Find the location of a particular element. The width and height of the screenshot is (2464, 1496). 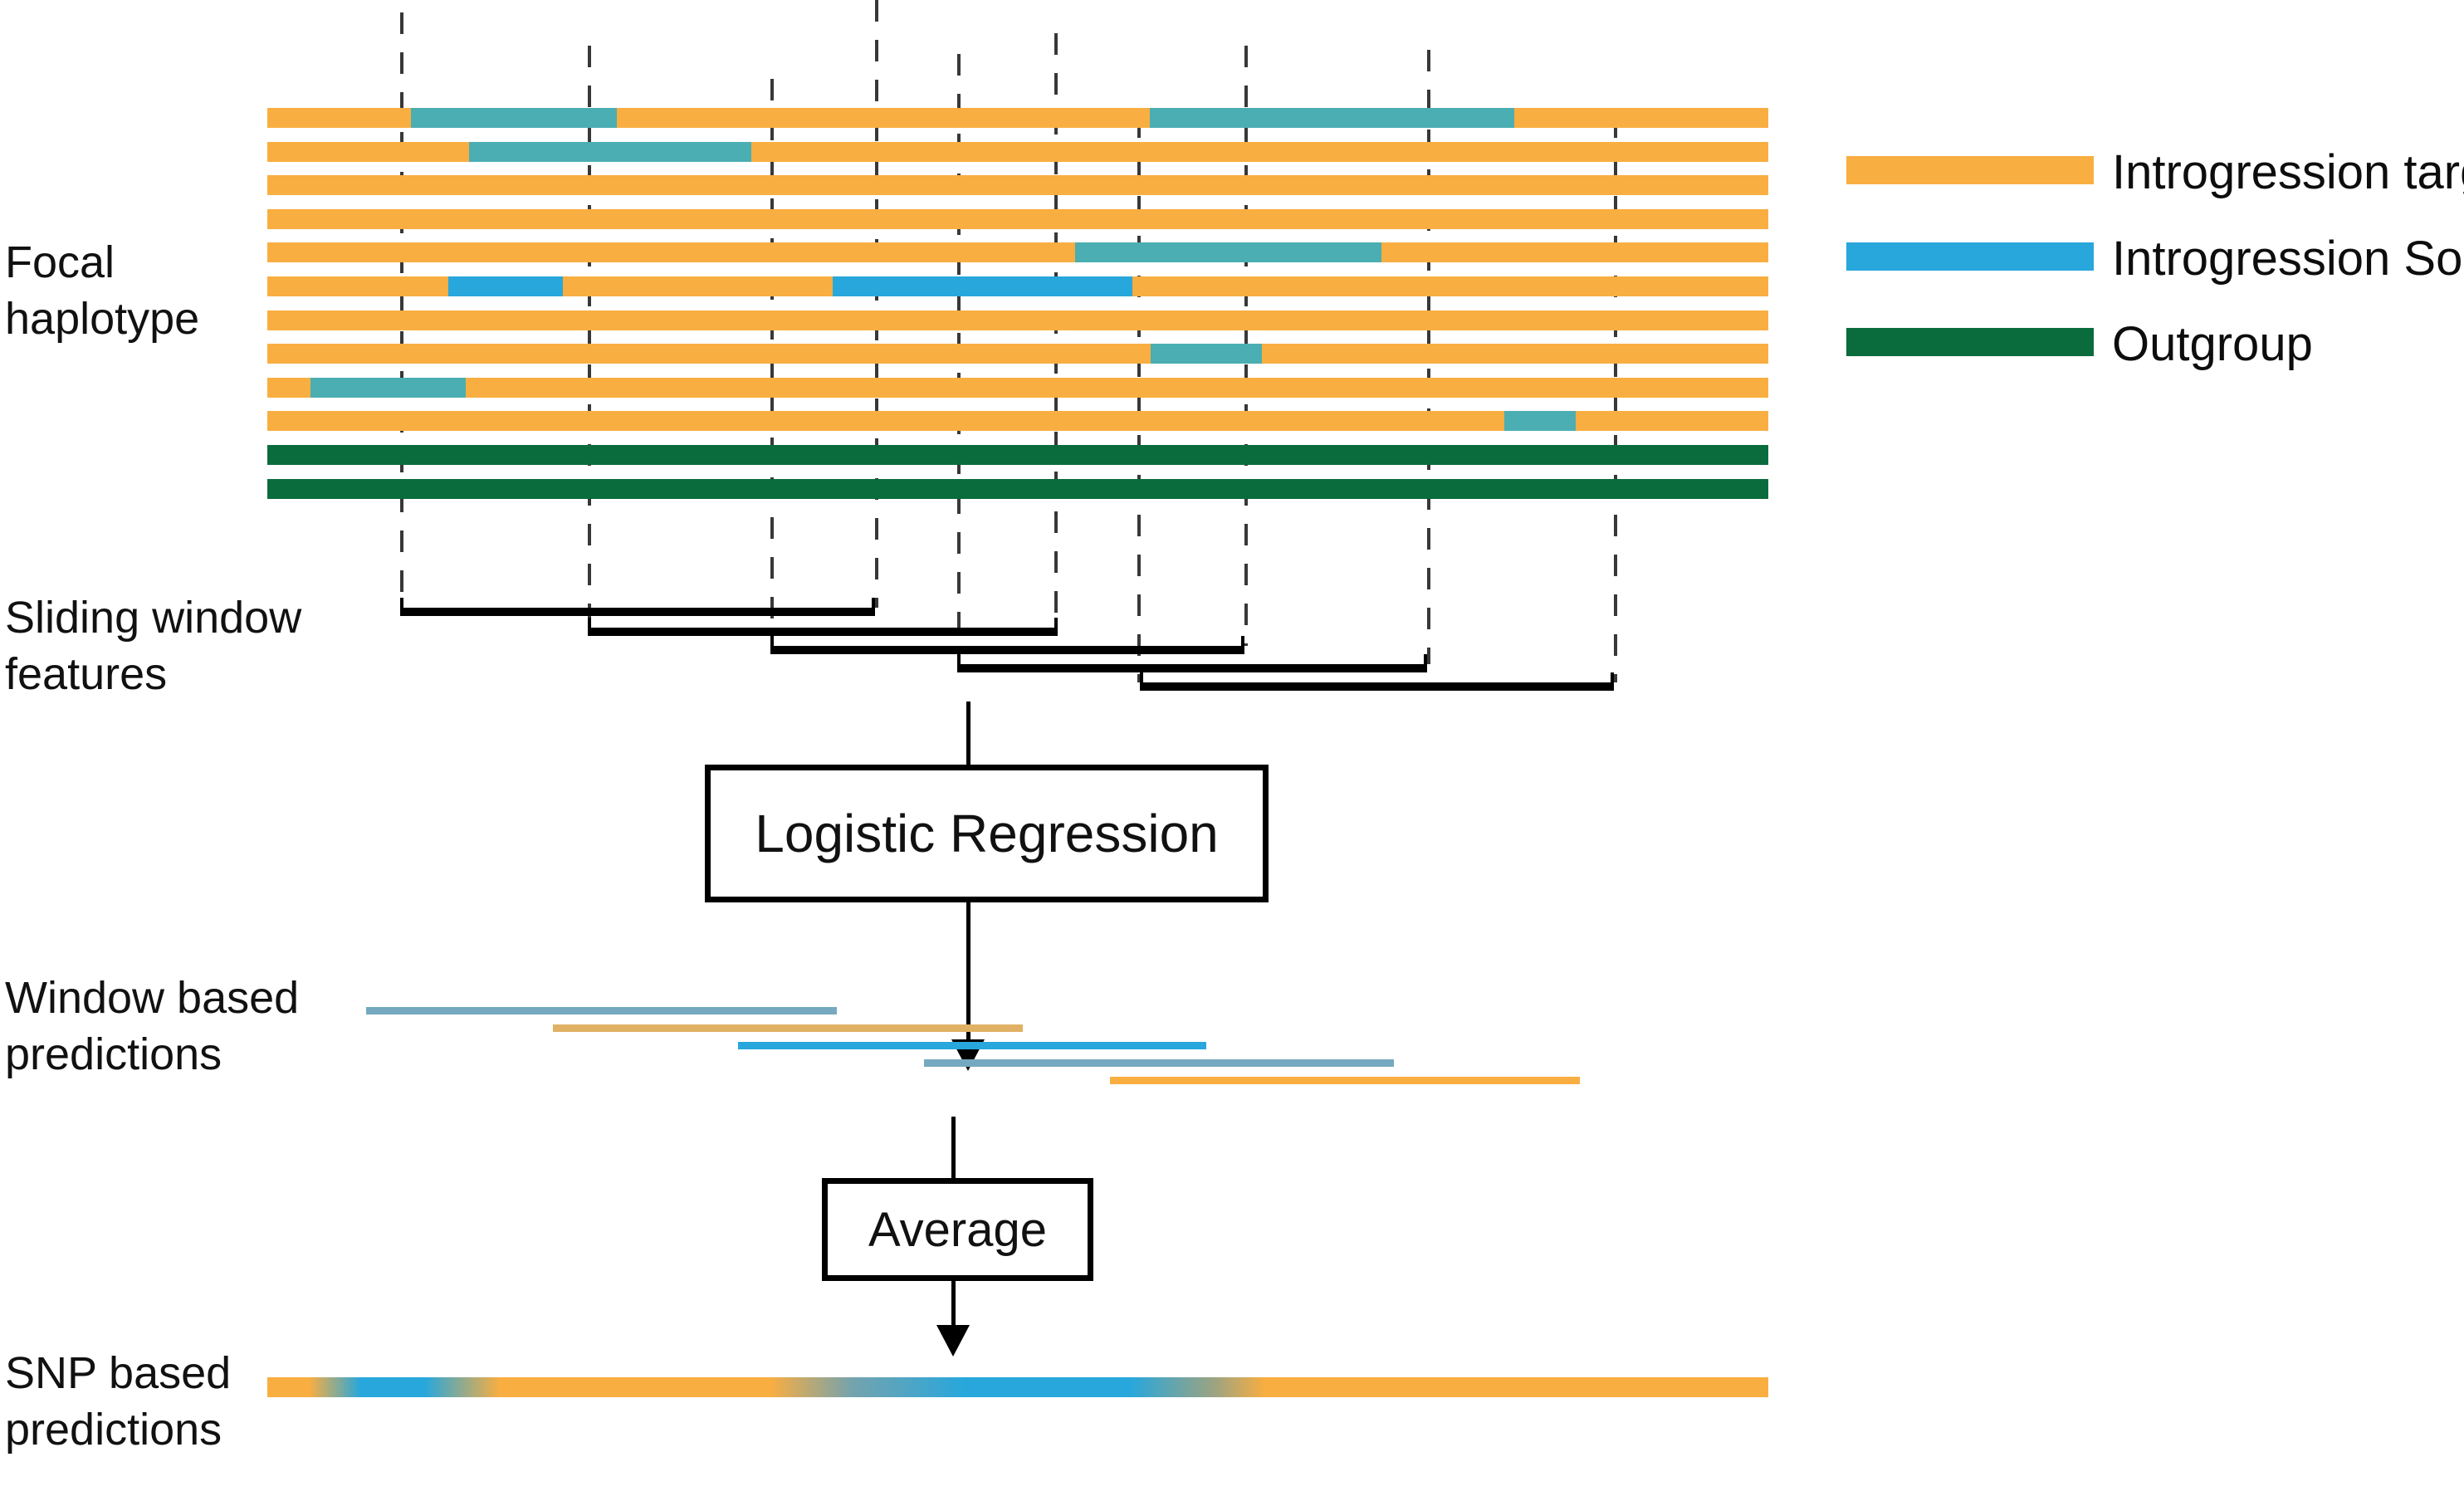

sliding-window-features-label-line2: features is located at coordinates (87, 674).